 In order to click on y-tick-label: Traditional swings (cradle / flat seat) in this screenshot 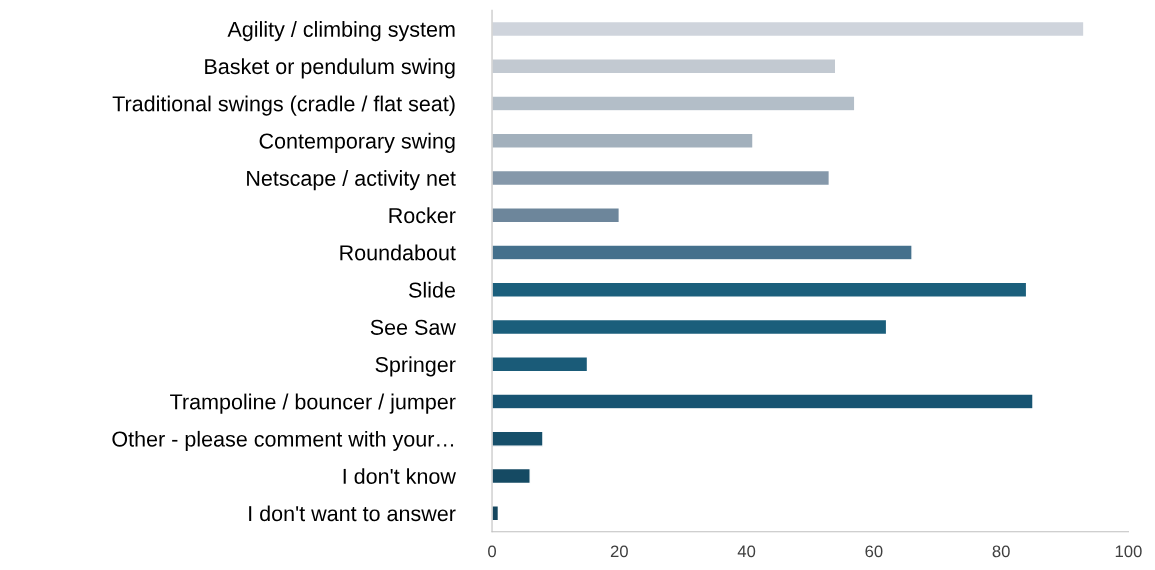, I will do `click(283, 105)`.